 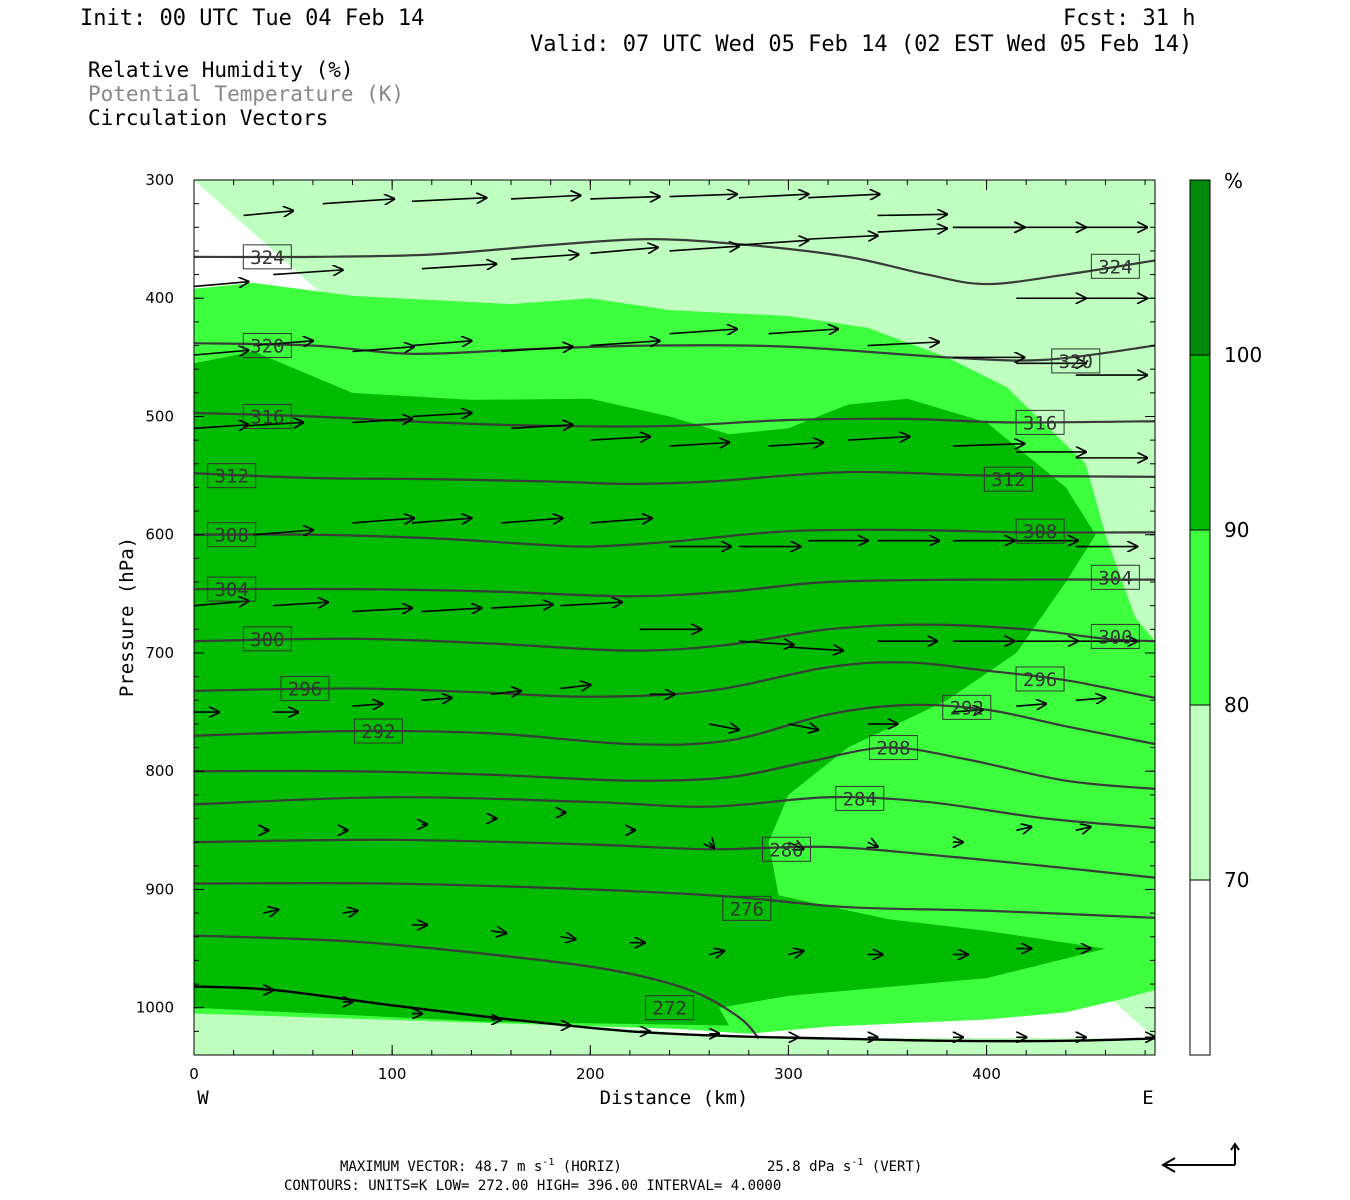 What do you see at coordinates (967, 707) in the screenshot?
I see `theta-contour-label: 292` at bounding box center [967, 707].